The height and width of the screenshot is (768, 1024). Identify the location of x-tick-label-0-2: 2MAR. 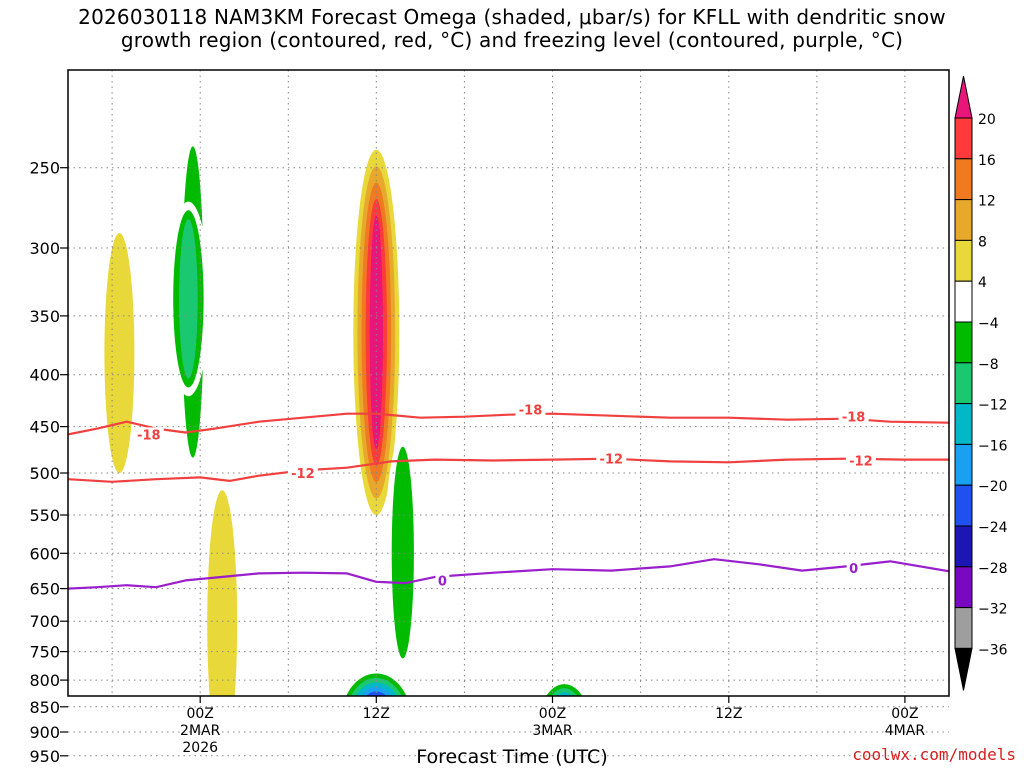
(200, 731).